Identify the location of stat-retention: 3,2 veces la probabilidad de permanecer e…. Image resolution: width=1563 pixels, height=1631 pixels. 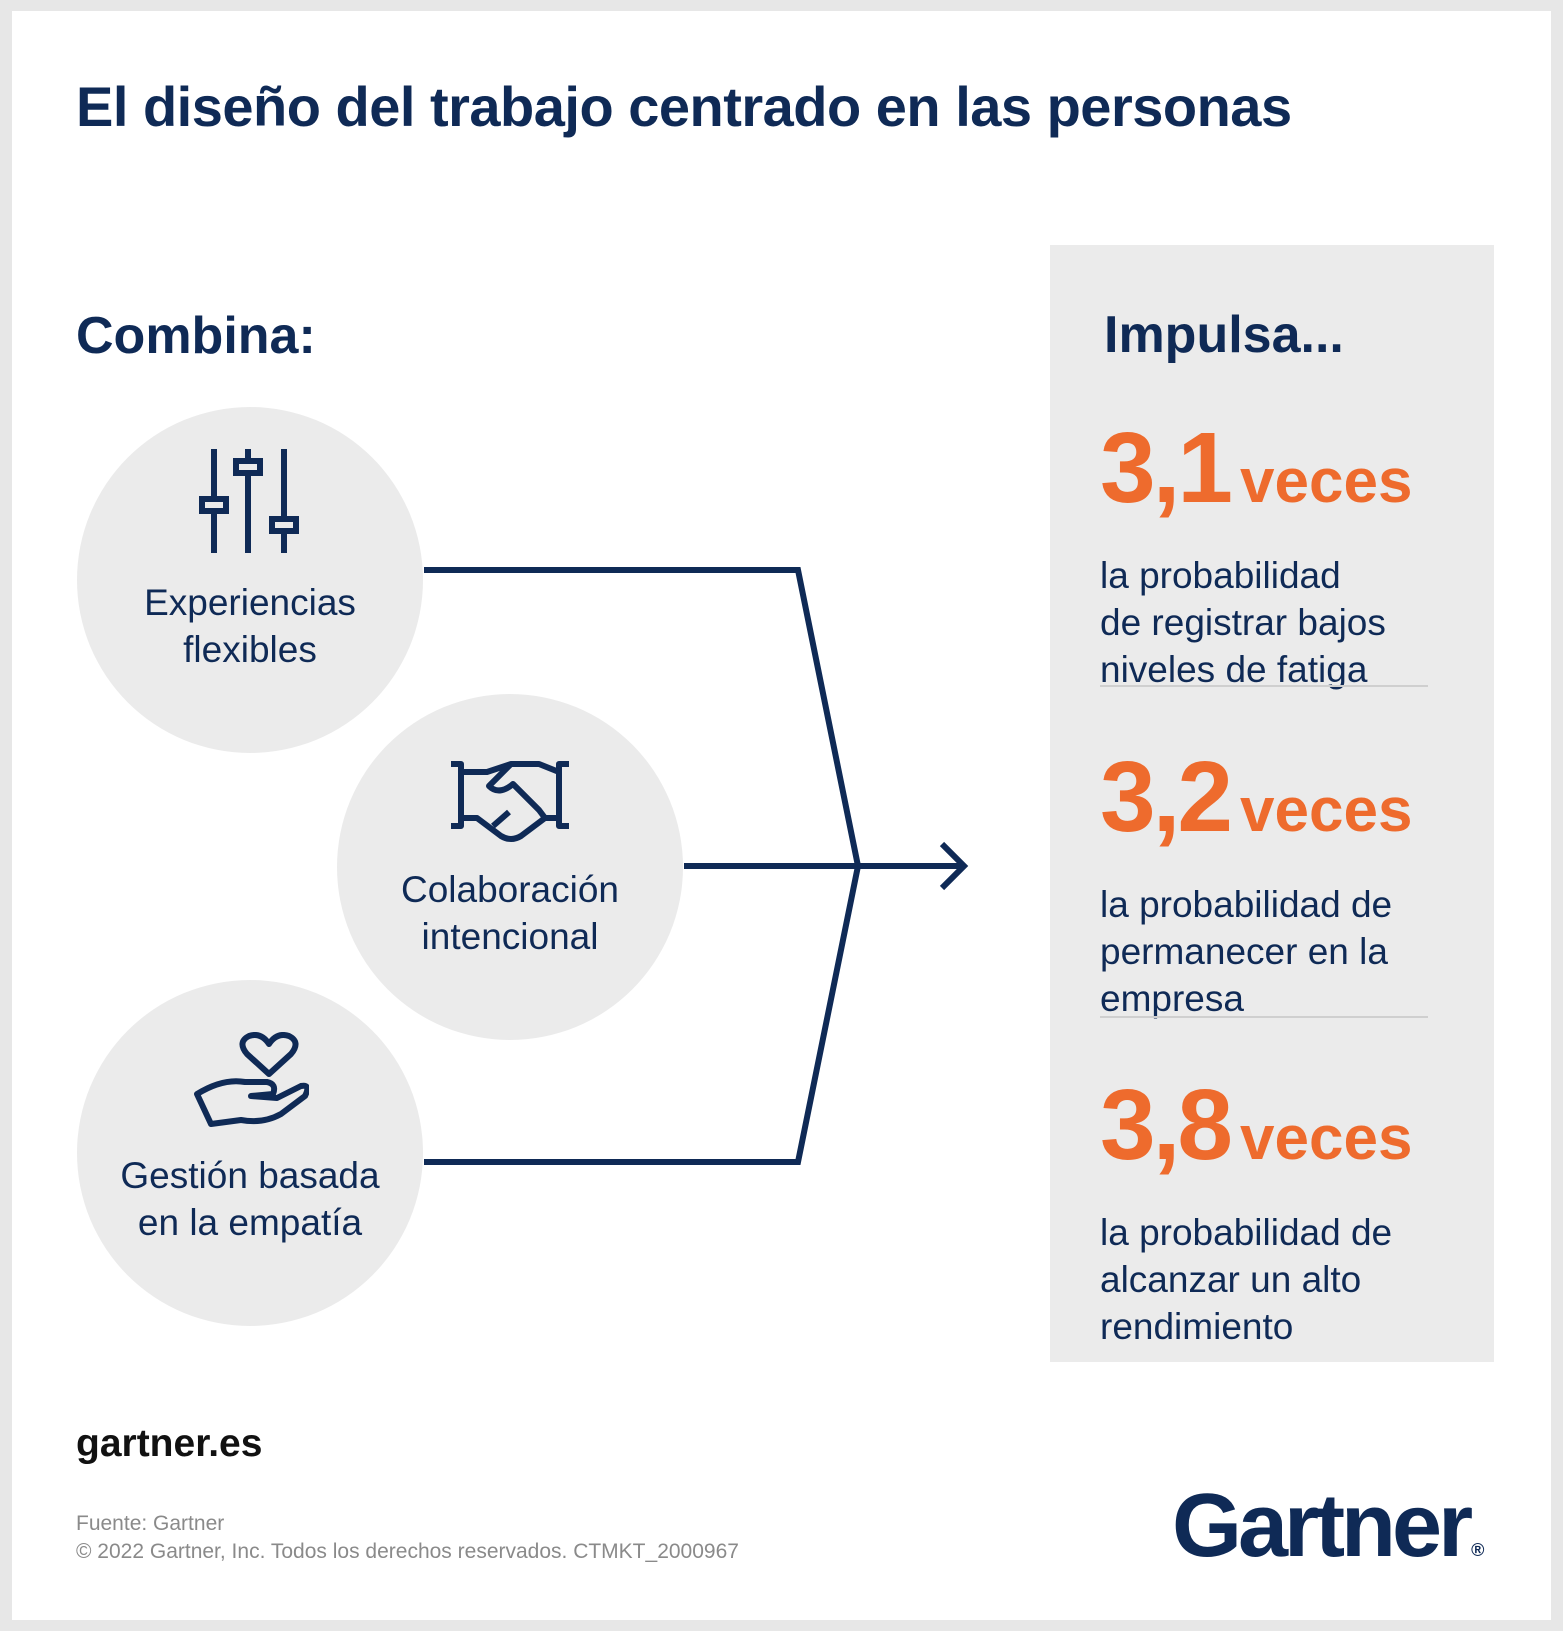
(1256, 884).